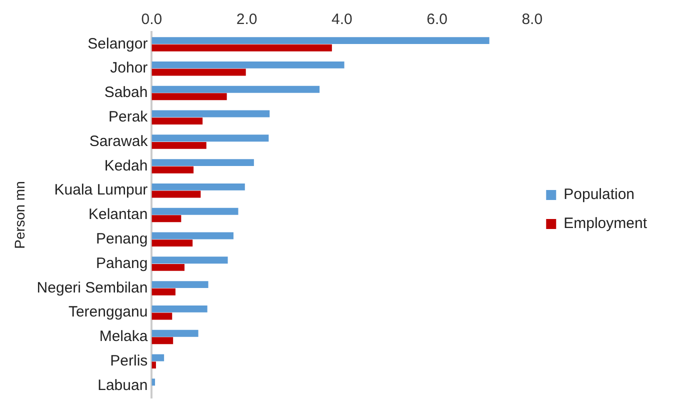 The image size is (675, 419). Describe the element at coordinates (341, 19) in the screenshot. I see `x-tick-label: 4.0` at that location.